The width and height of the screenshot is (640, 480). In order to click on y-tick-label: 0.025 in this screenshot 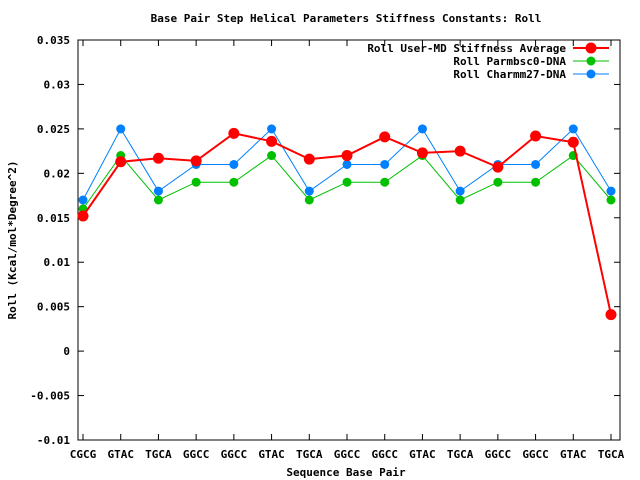, I will do `click(53, 129)`.